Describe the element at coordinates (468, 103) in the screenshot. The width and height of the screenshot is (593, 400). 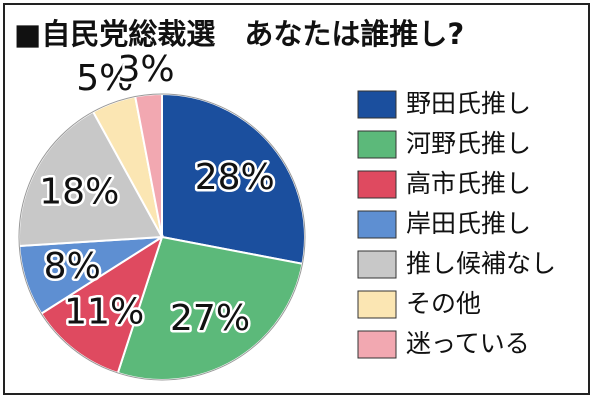
I see `legend-label: 野田氏推し` at that location.